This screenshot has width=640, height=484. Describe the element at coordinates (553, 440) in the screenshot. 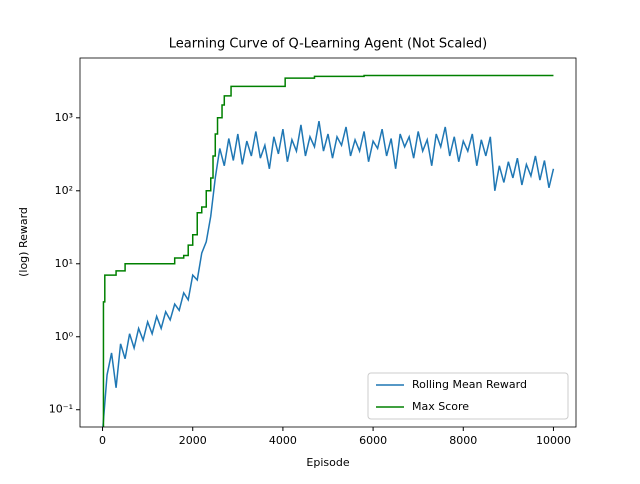

I see `x-tick-label: 10000` at that location.